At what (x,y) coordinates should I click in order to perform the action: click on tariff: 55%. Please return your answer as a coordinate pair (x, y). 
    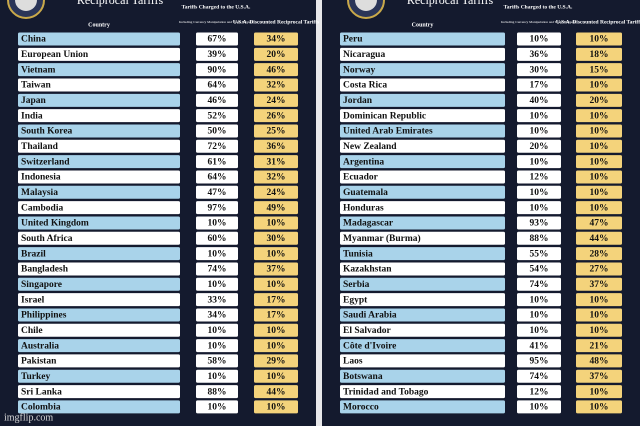
    Looking at the image, I should click on (539, 254).